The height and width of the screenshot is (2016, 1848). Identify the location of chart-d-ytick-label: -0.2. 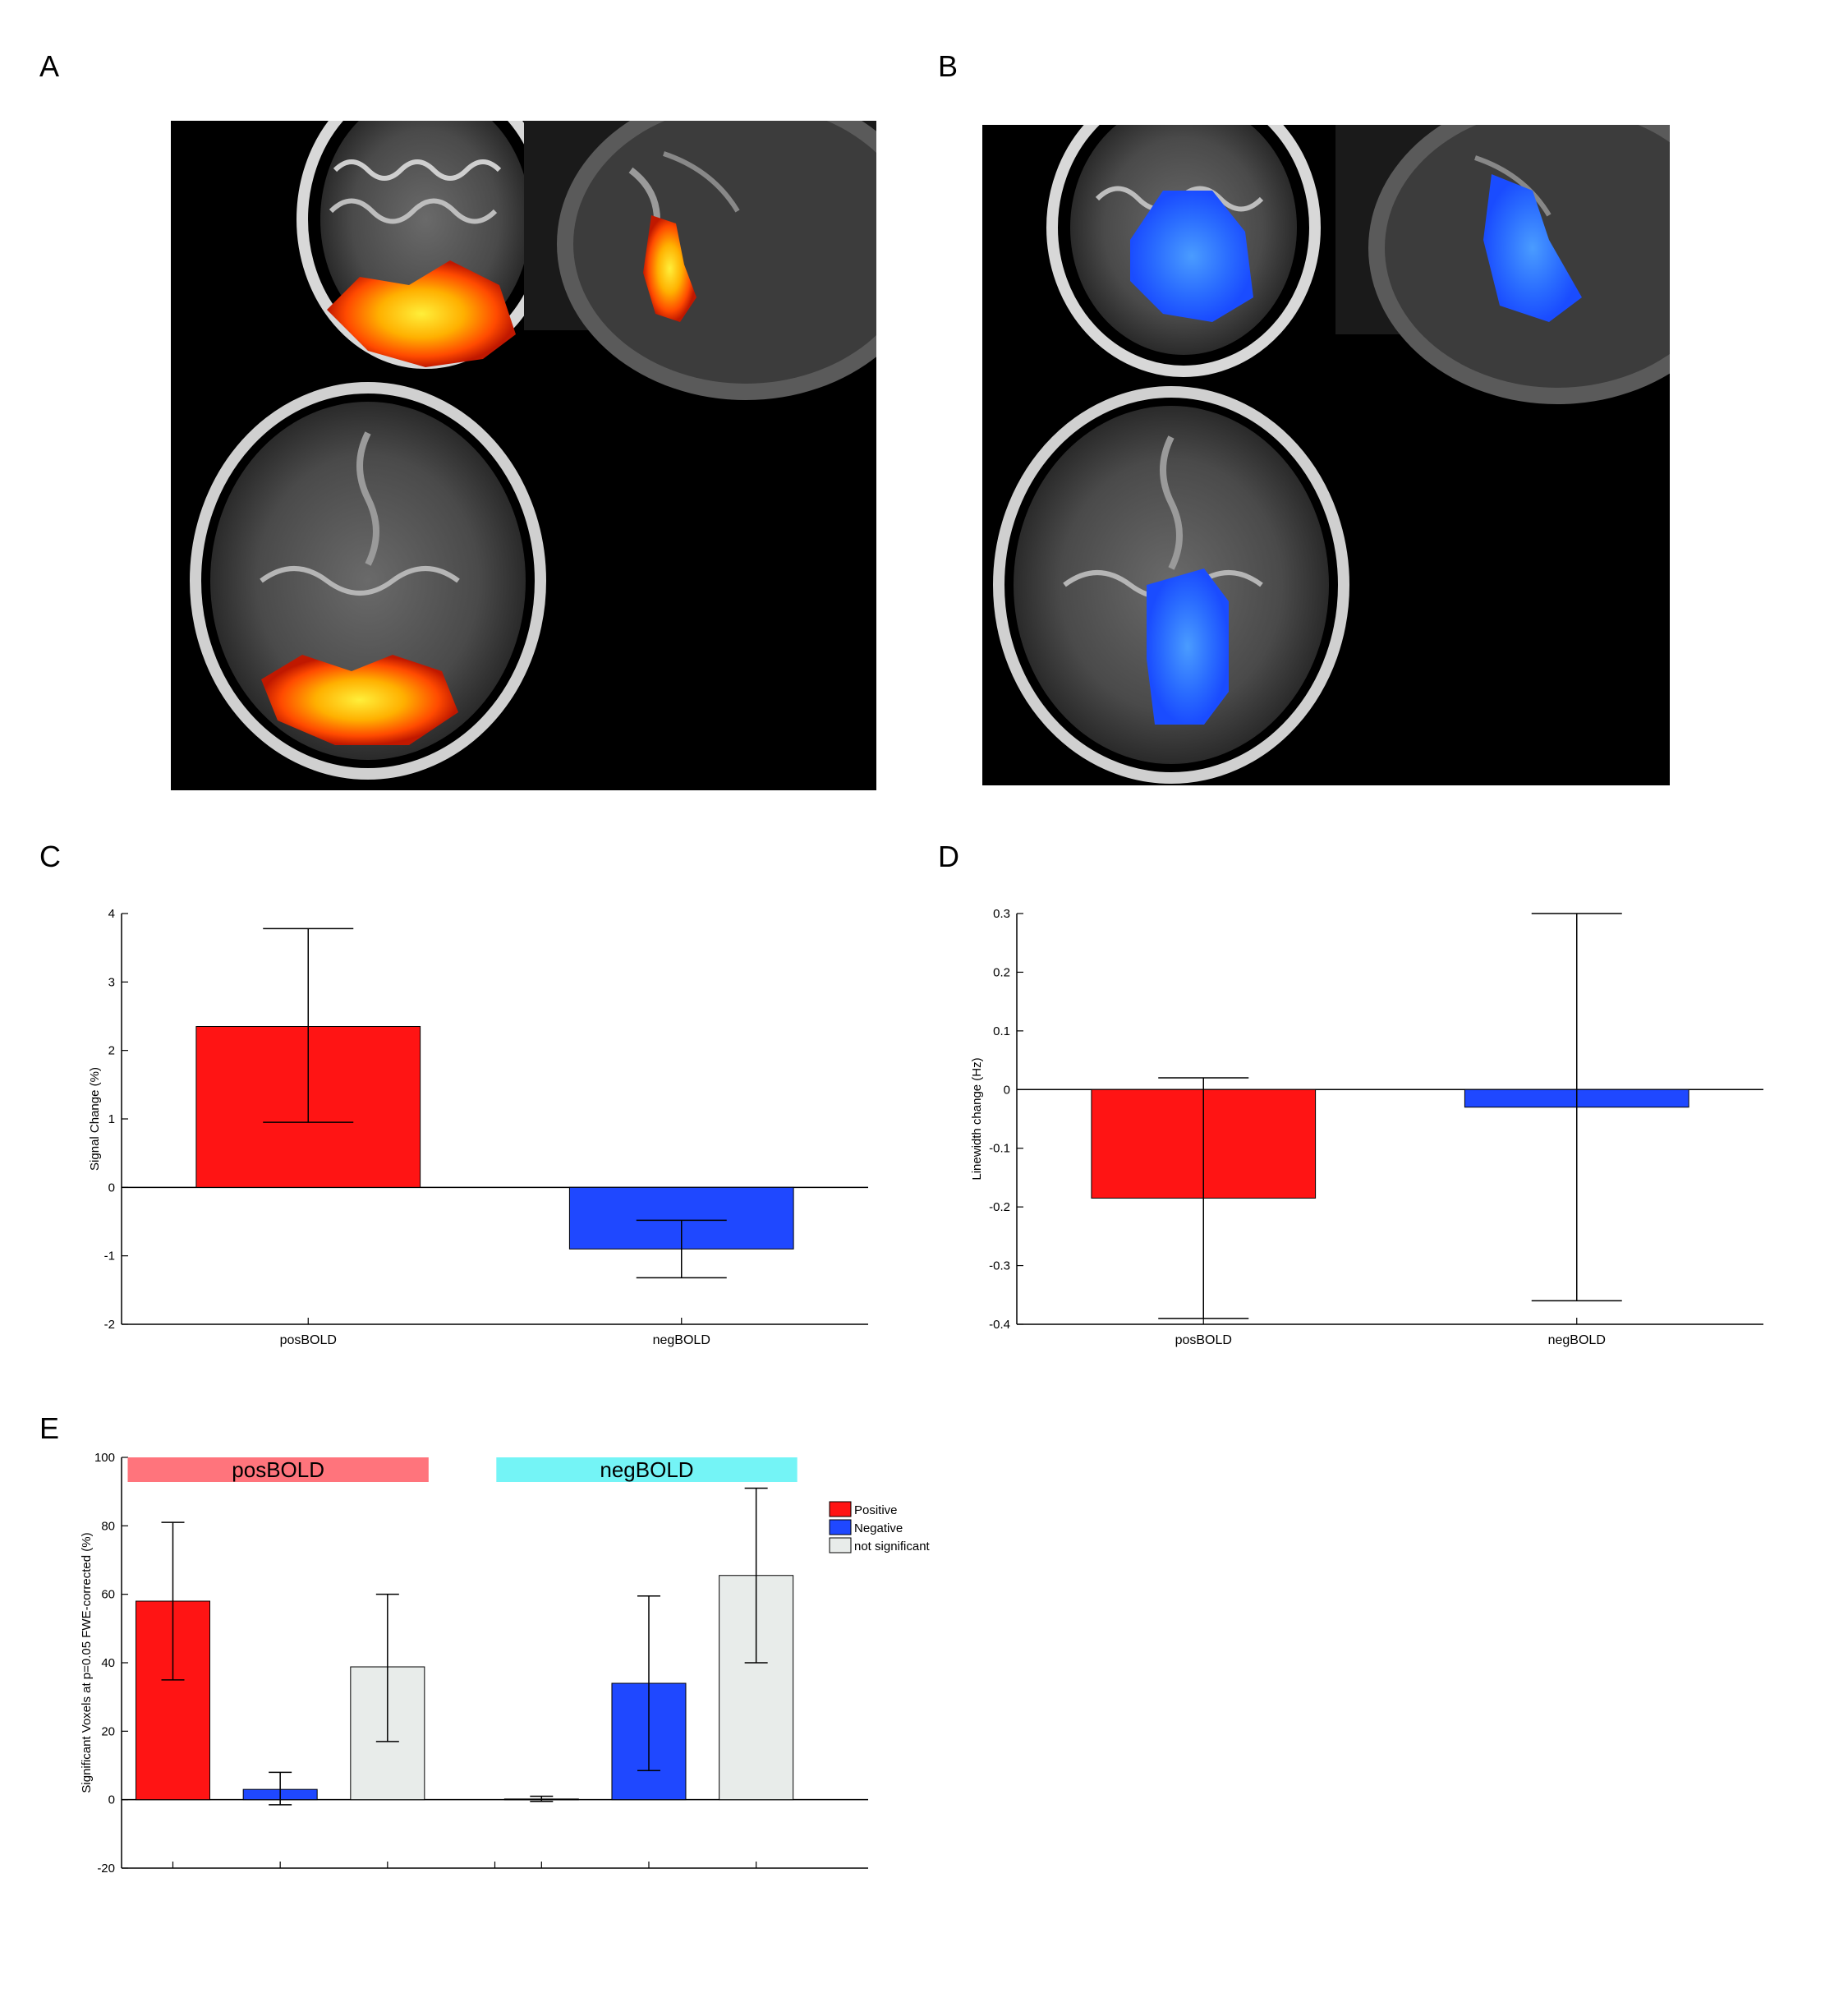
(999, 1207).